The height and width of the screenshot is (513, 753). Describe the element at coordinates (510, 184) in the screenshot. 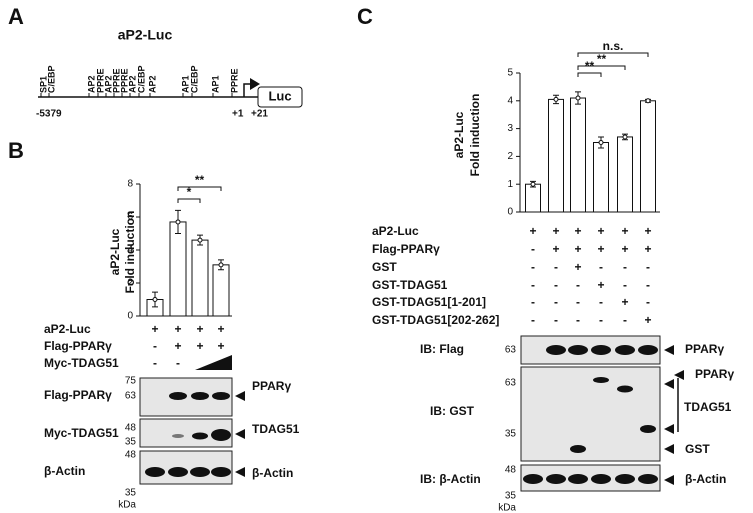

I see `y-tick-label: 1` at that location.